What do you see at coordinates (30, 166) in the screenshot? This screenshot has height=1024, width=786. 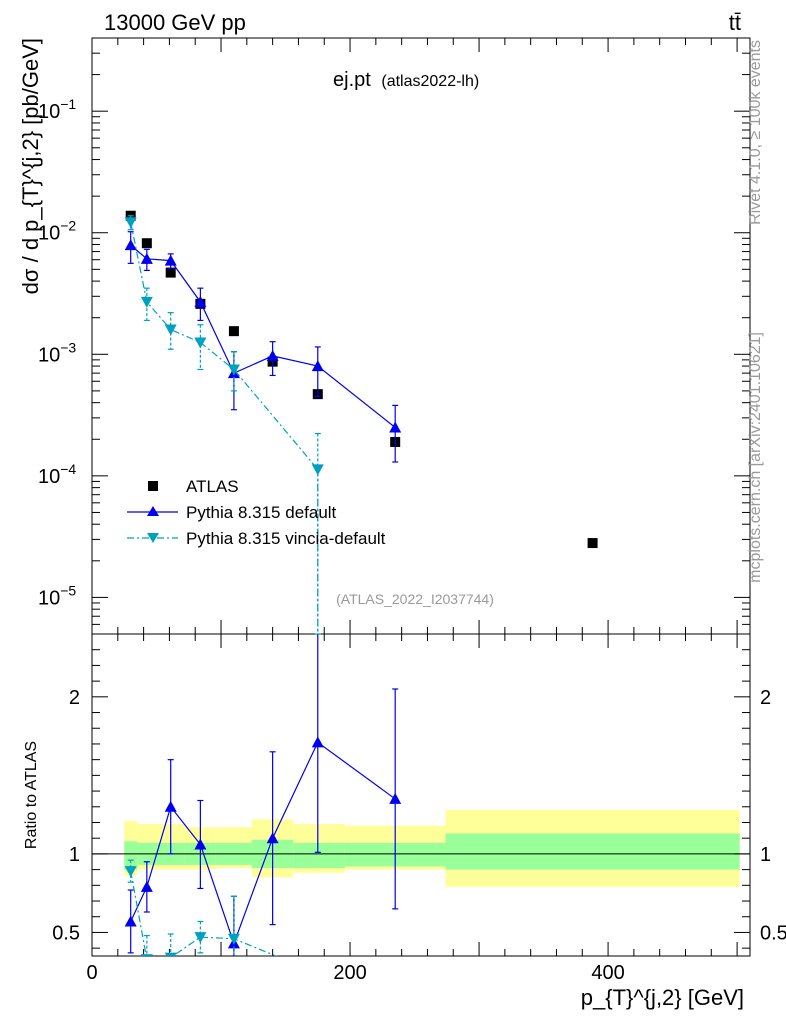 I see `y-axis-label: dσ / d p_{T}^{j,2} [pb/GeV]` at bounding box center [30, 166].